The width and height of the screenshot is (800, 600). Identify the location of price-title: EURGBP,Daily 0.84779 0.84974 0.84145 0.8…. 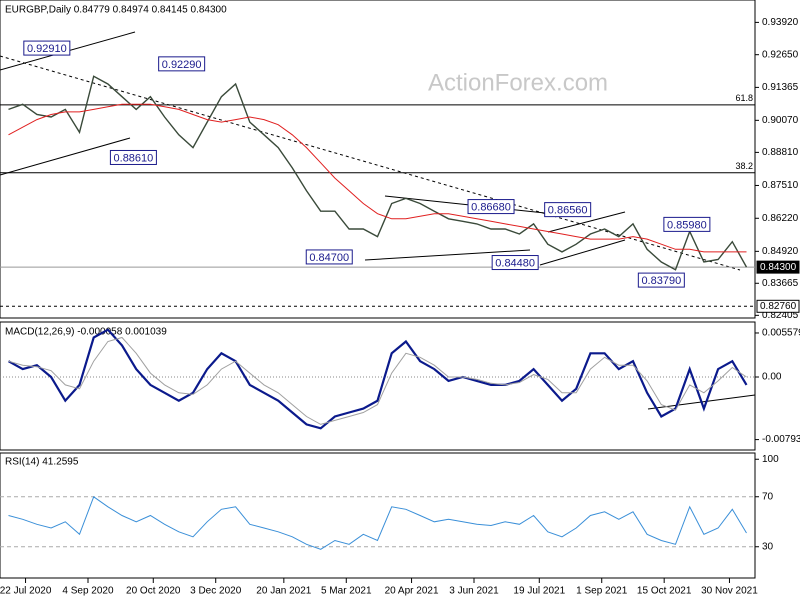
(116, 10).